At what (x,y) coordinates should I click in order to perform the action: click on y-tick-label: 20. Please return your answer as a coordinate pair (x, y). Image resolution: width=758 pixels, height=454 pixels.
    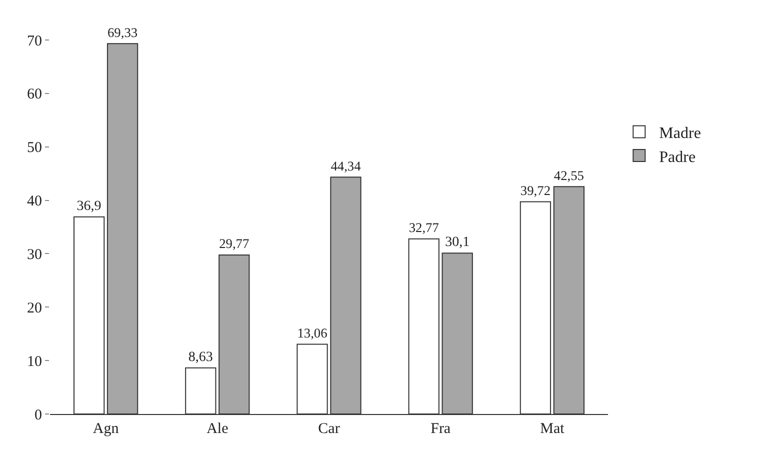
    Looking at the image, I should click on (34, 308).